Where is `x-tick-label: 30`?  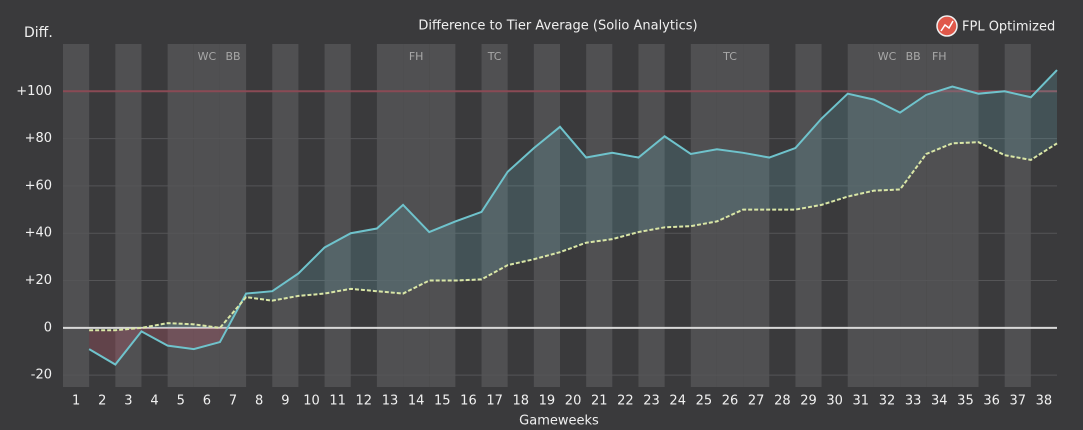 x-tick-label: 30 is located at coordinates (834, 401).